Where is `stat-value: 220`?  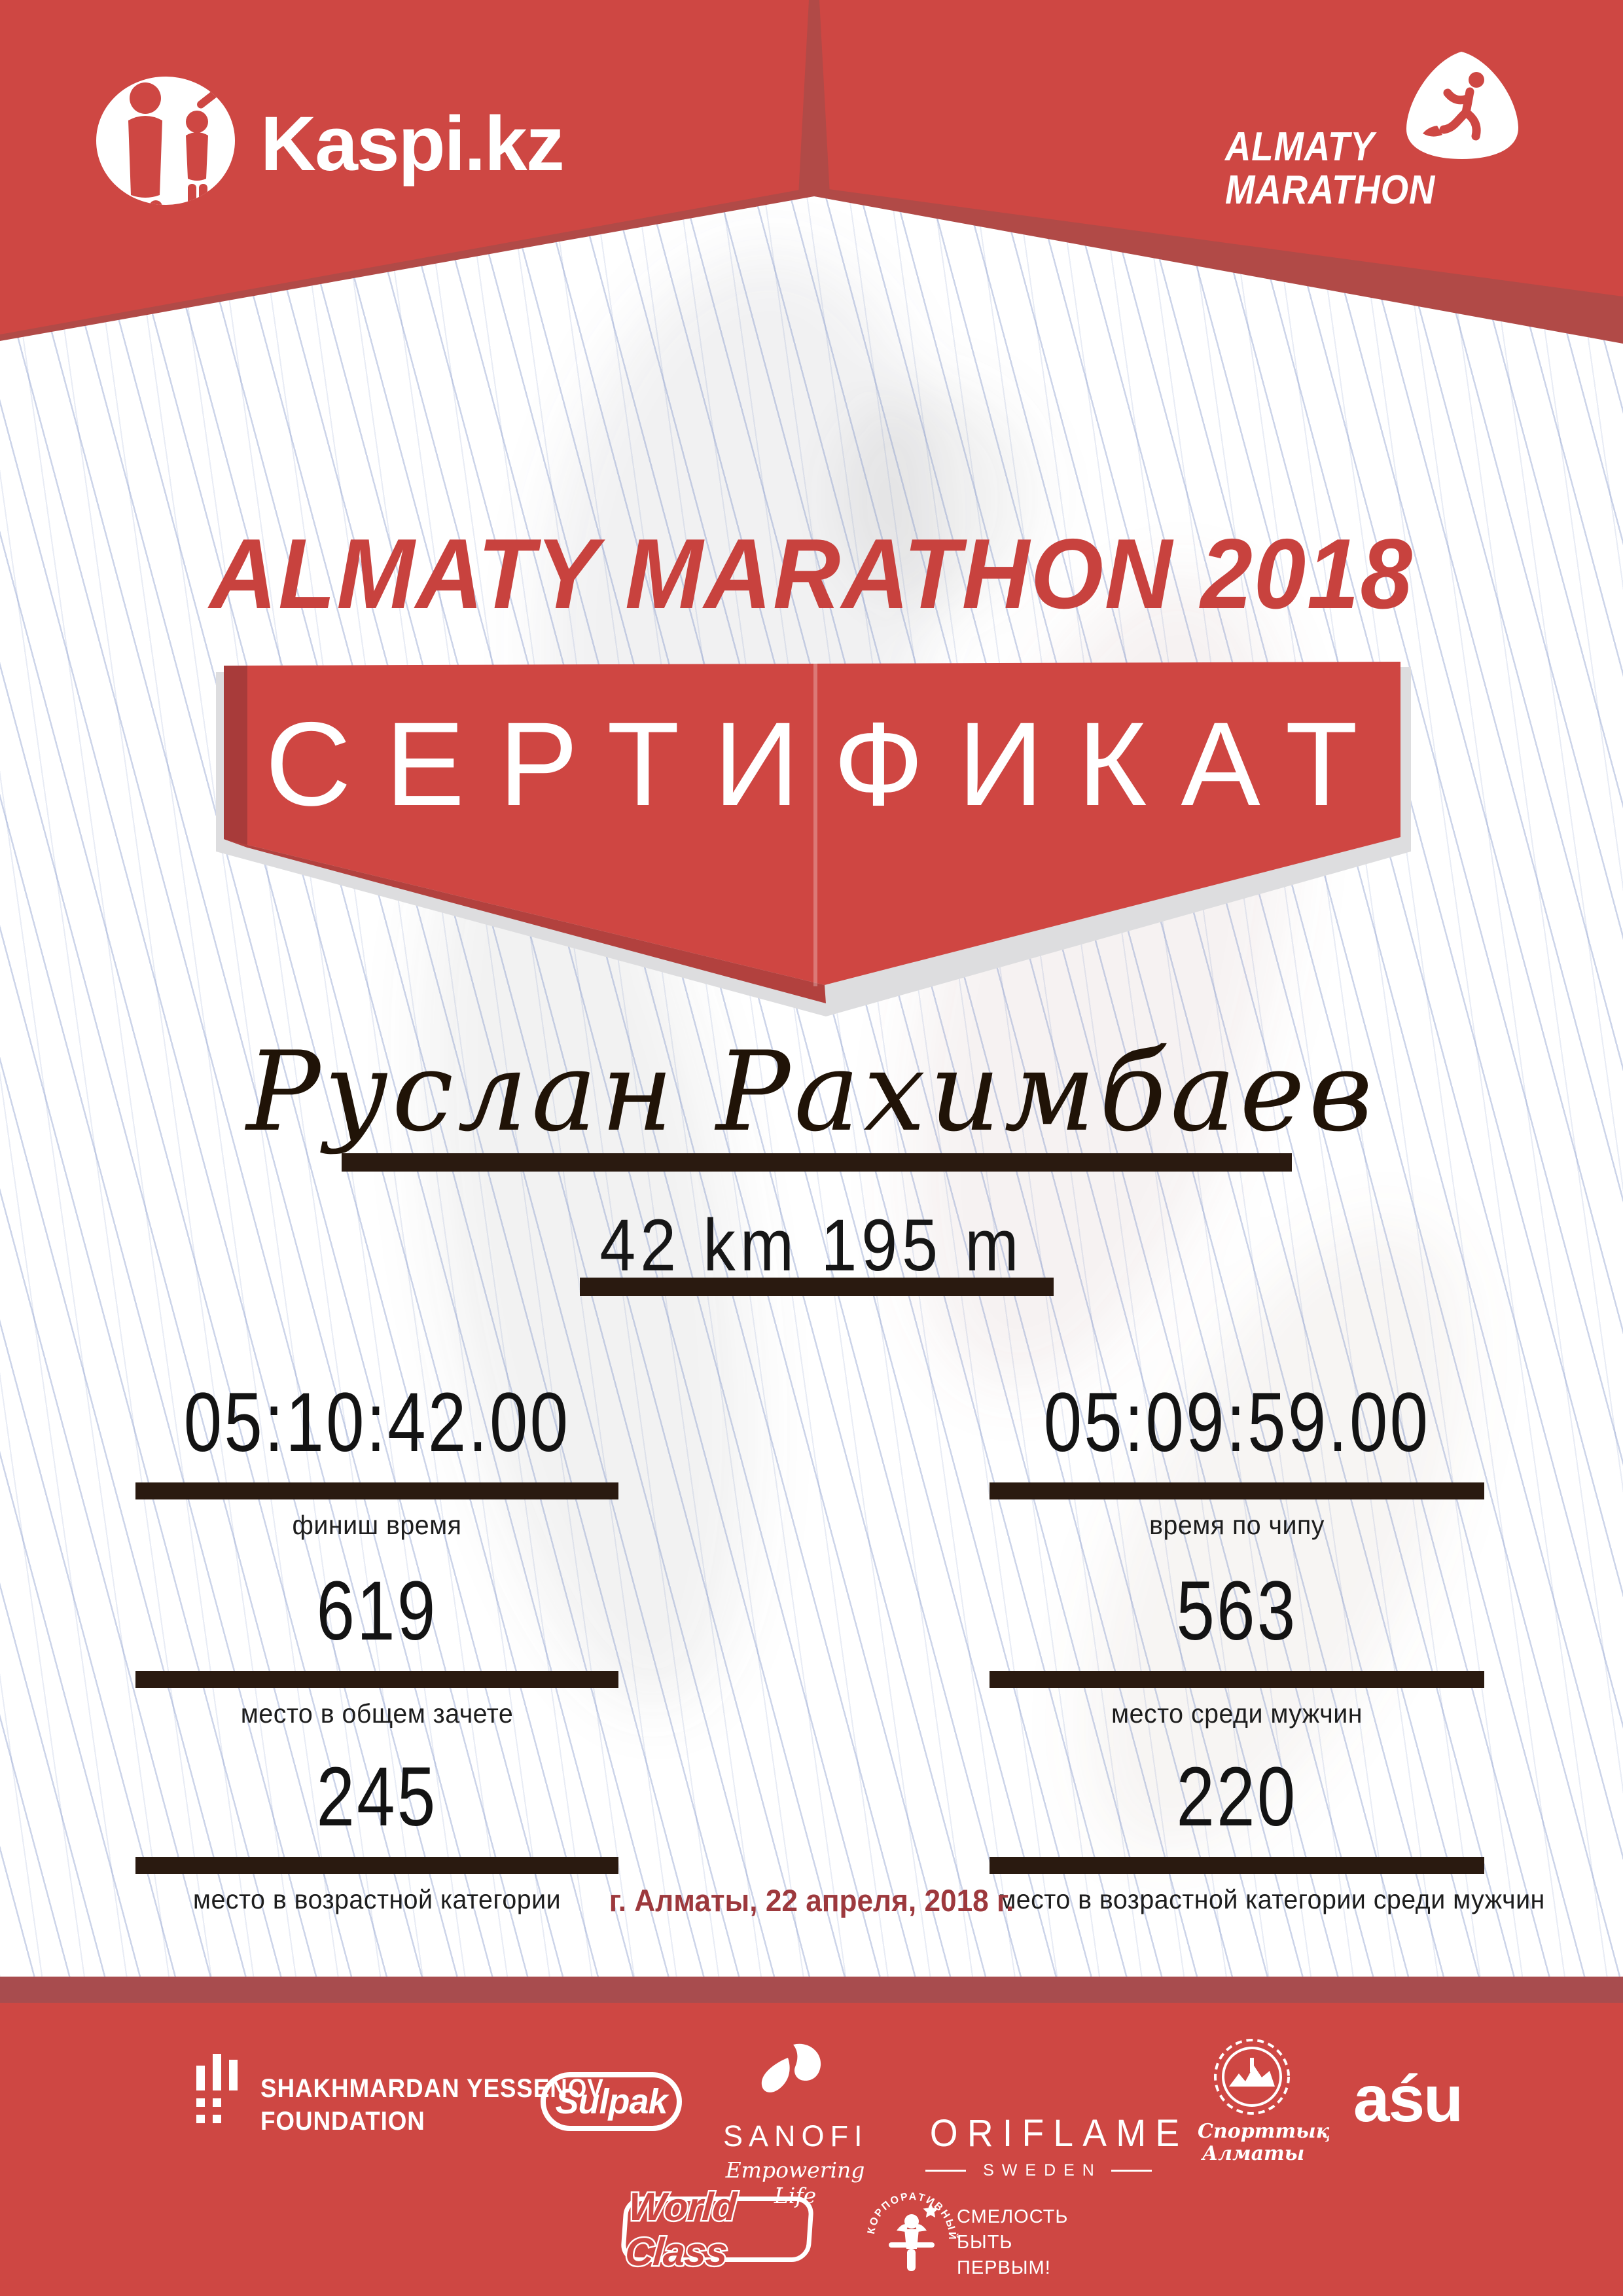
stat-value: 220 is located at coordinates (1237, 1797).